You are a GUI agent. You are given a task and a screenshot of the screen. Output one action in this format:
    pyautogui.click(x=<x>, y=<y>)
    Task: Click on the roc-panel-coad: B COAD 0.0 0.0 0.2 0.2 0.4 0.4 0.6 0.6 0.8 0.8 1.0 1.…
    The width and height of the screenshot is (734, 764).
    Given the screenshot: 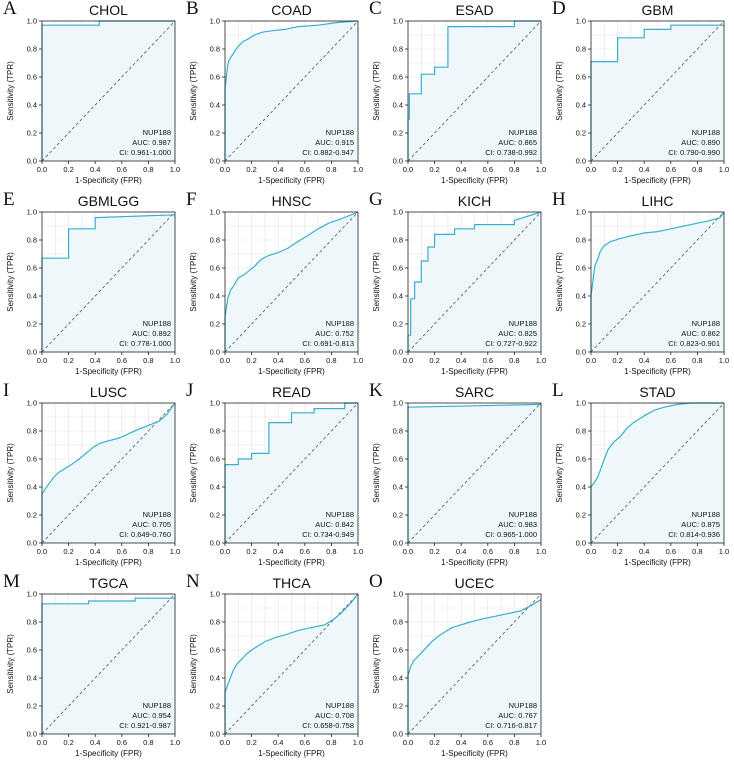 What is the action you would take?
    pyautogui.click(x=274, y=95)
    